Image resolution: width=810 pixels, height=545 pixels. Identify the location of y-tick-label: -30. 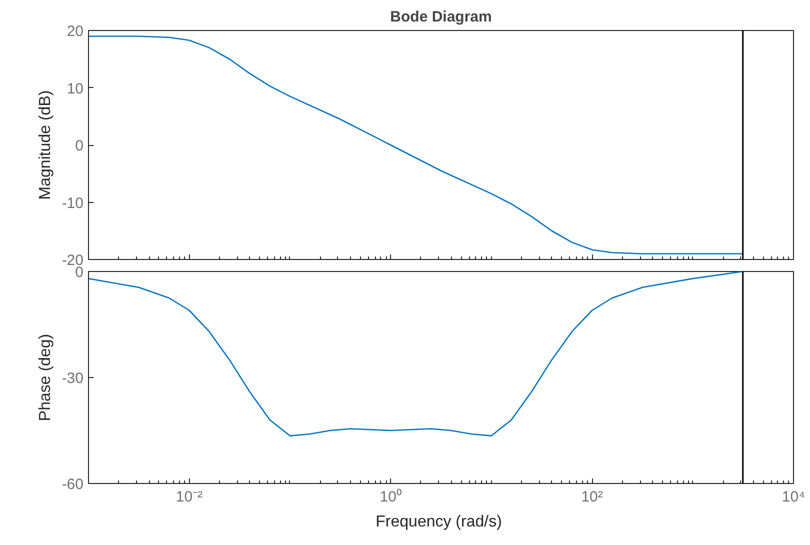
(73, 378).